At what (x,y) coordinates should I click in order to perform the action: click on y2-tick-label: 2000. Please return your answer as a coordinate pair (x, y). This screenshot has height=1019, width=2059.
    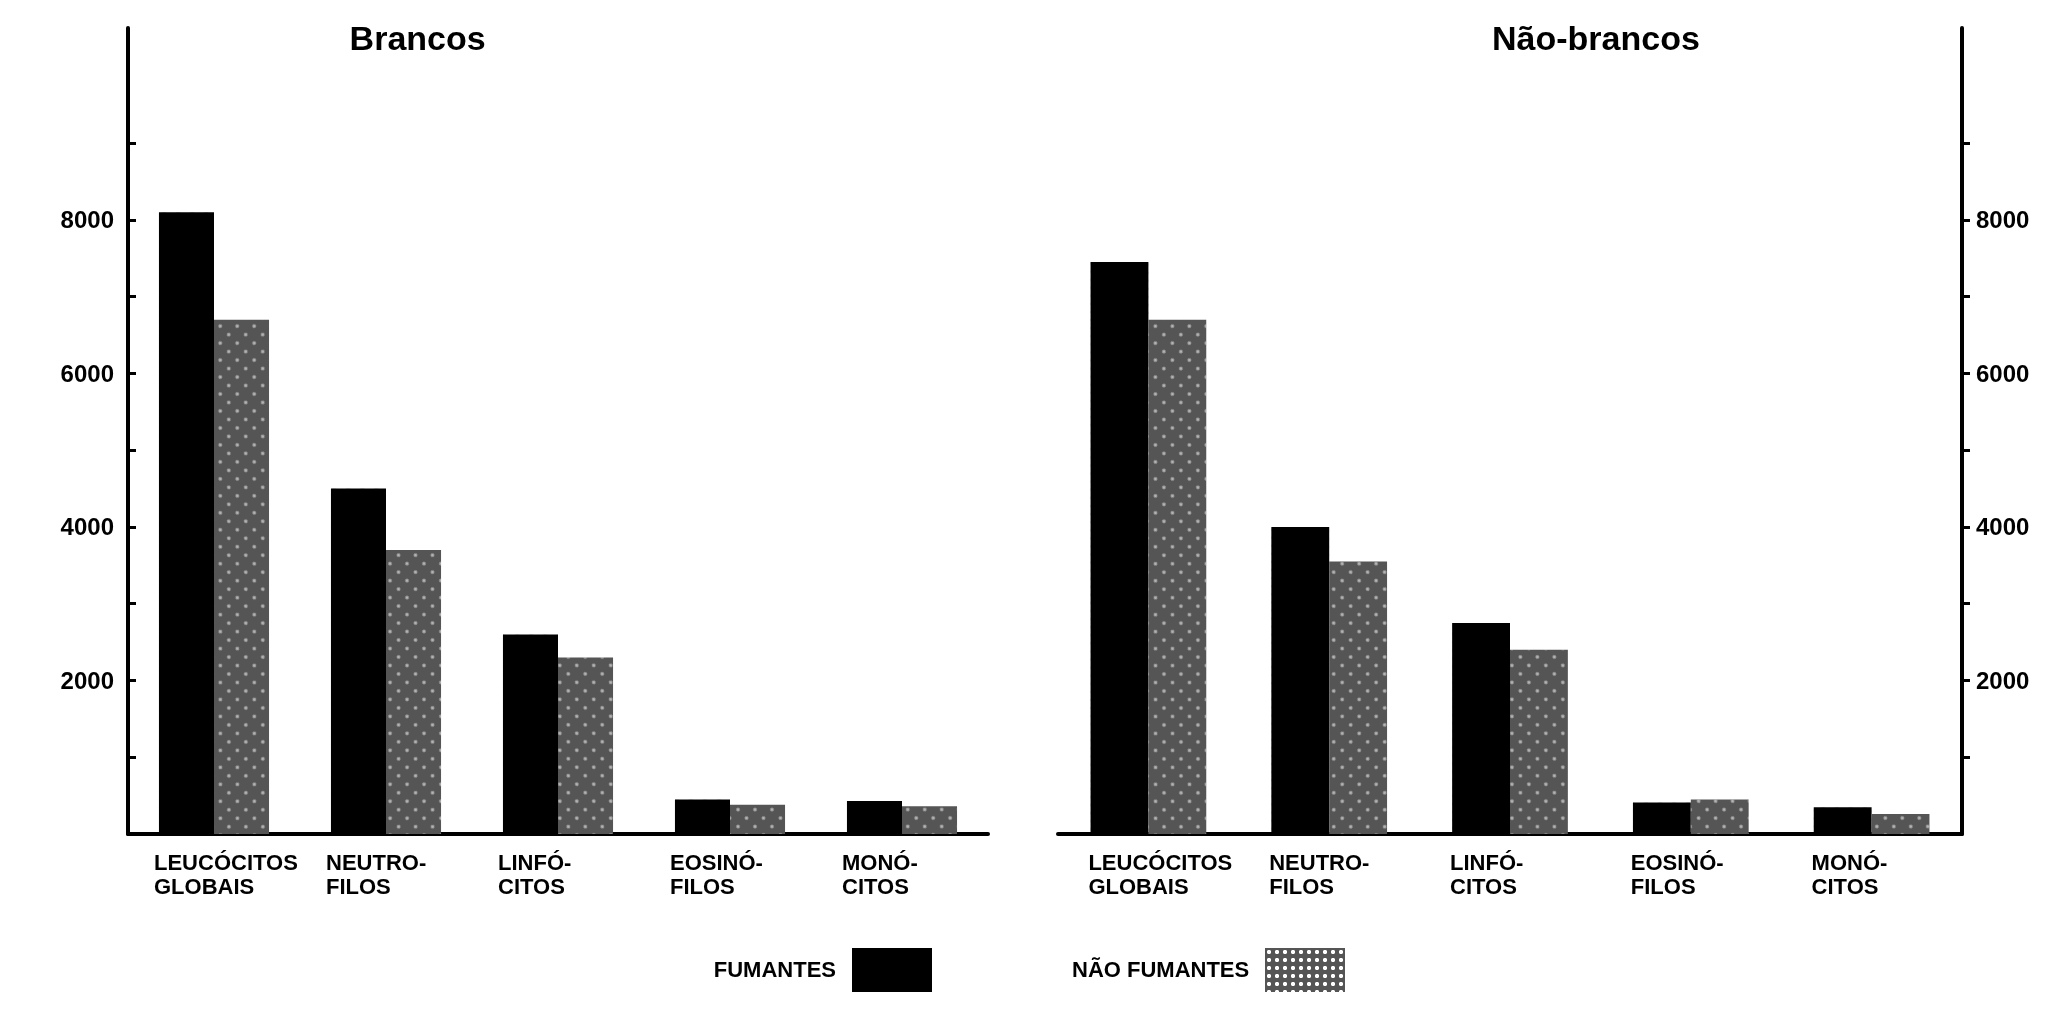
    Looking at the image, I should click on (2003, 680).